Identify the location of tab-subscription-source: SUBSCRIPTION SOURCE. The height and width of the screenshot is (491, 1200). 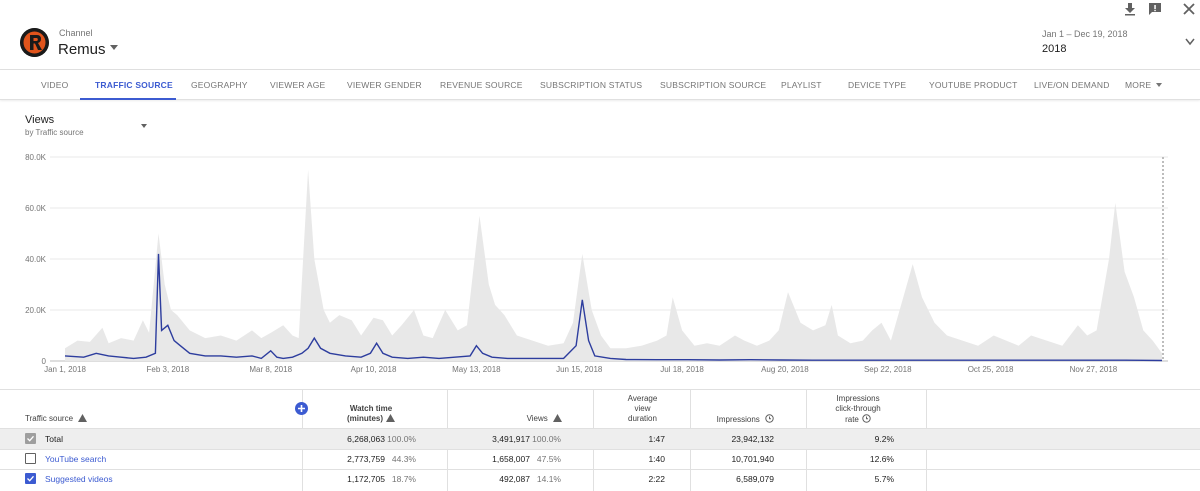
(713, 85).